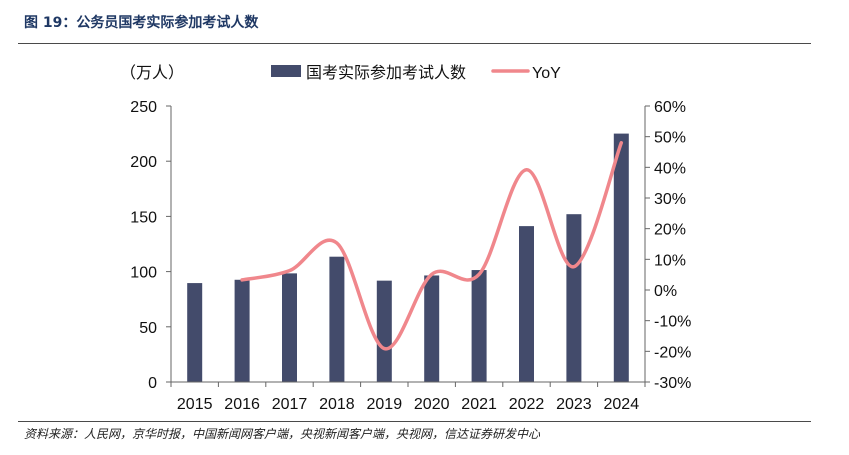  Describe the element at coordinates (385, 404) in the screenshot. I see `category-label: 2019` at that location.